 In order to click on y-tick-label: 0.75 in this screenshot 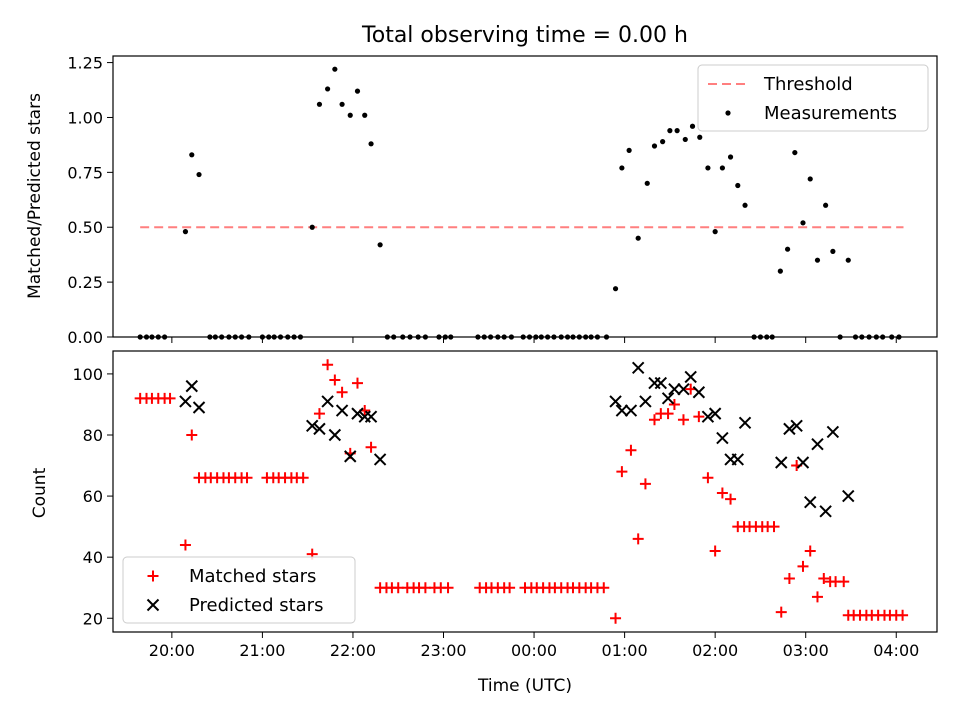, I will do `click(85, 172)`.